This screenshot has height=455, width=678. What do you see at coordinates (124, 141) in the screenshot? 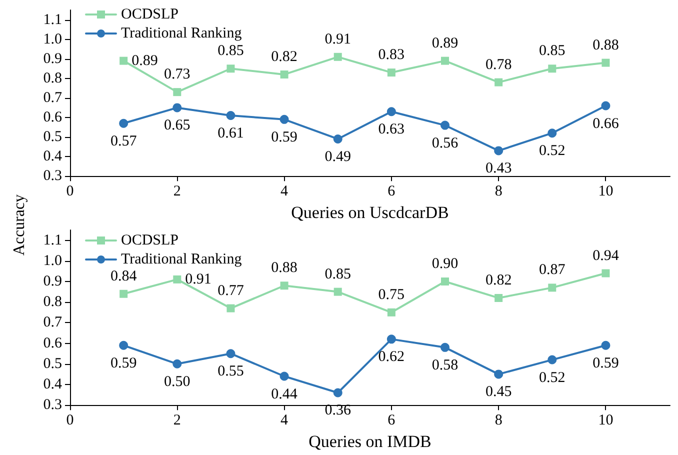
I see `data-label: 0.57` at bounding box center [124, 141].